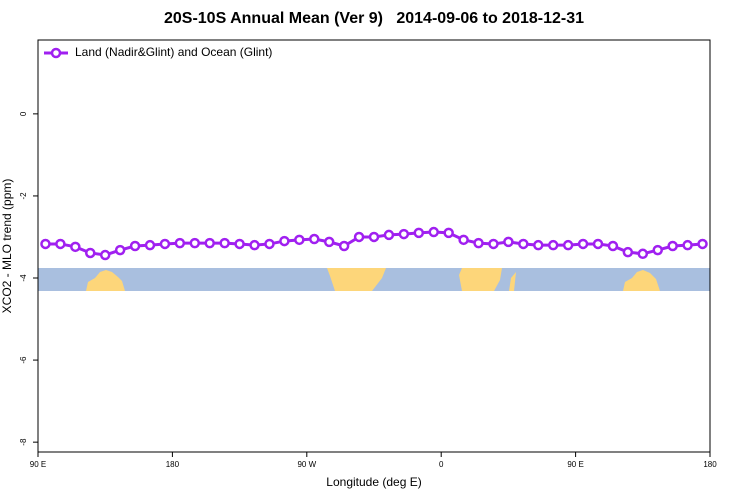 This screenshot has width=750, height=500. Describe the element at coordinates (23, 442) in the screenshot. I see `y-tick-label: -8` at that location.